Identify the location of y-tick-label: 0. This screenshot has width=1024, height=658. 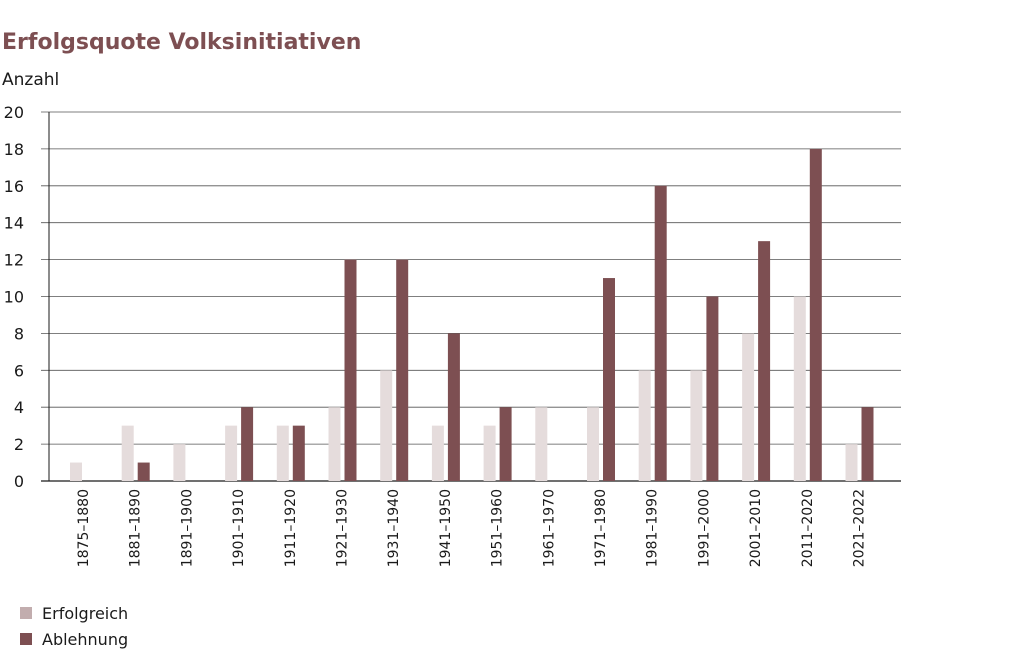
(19, 481).